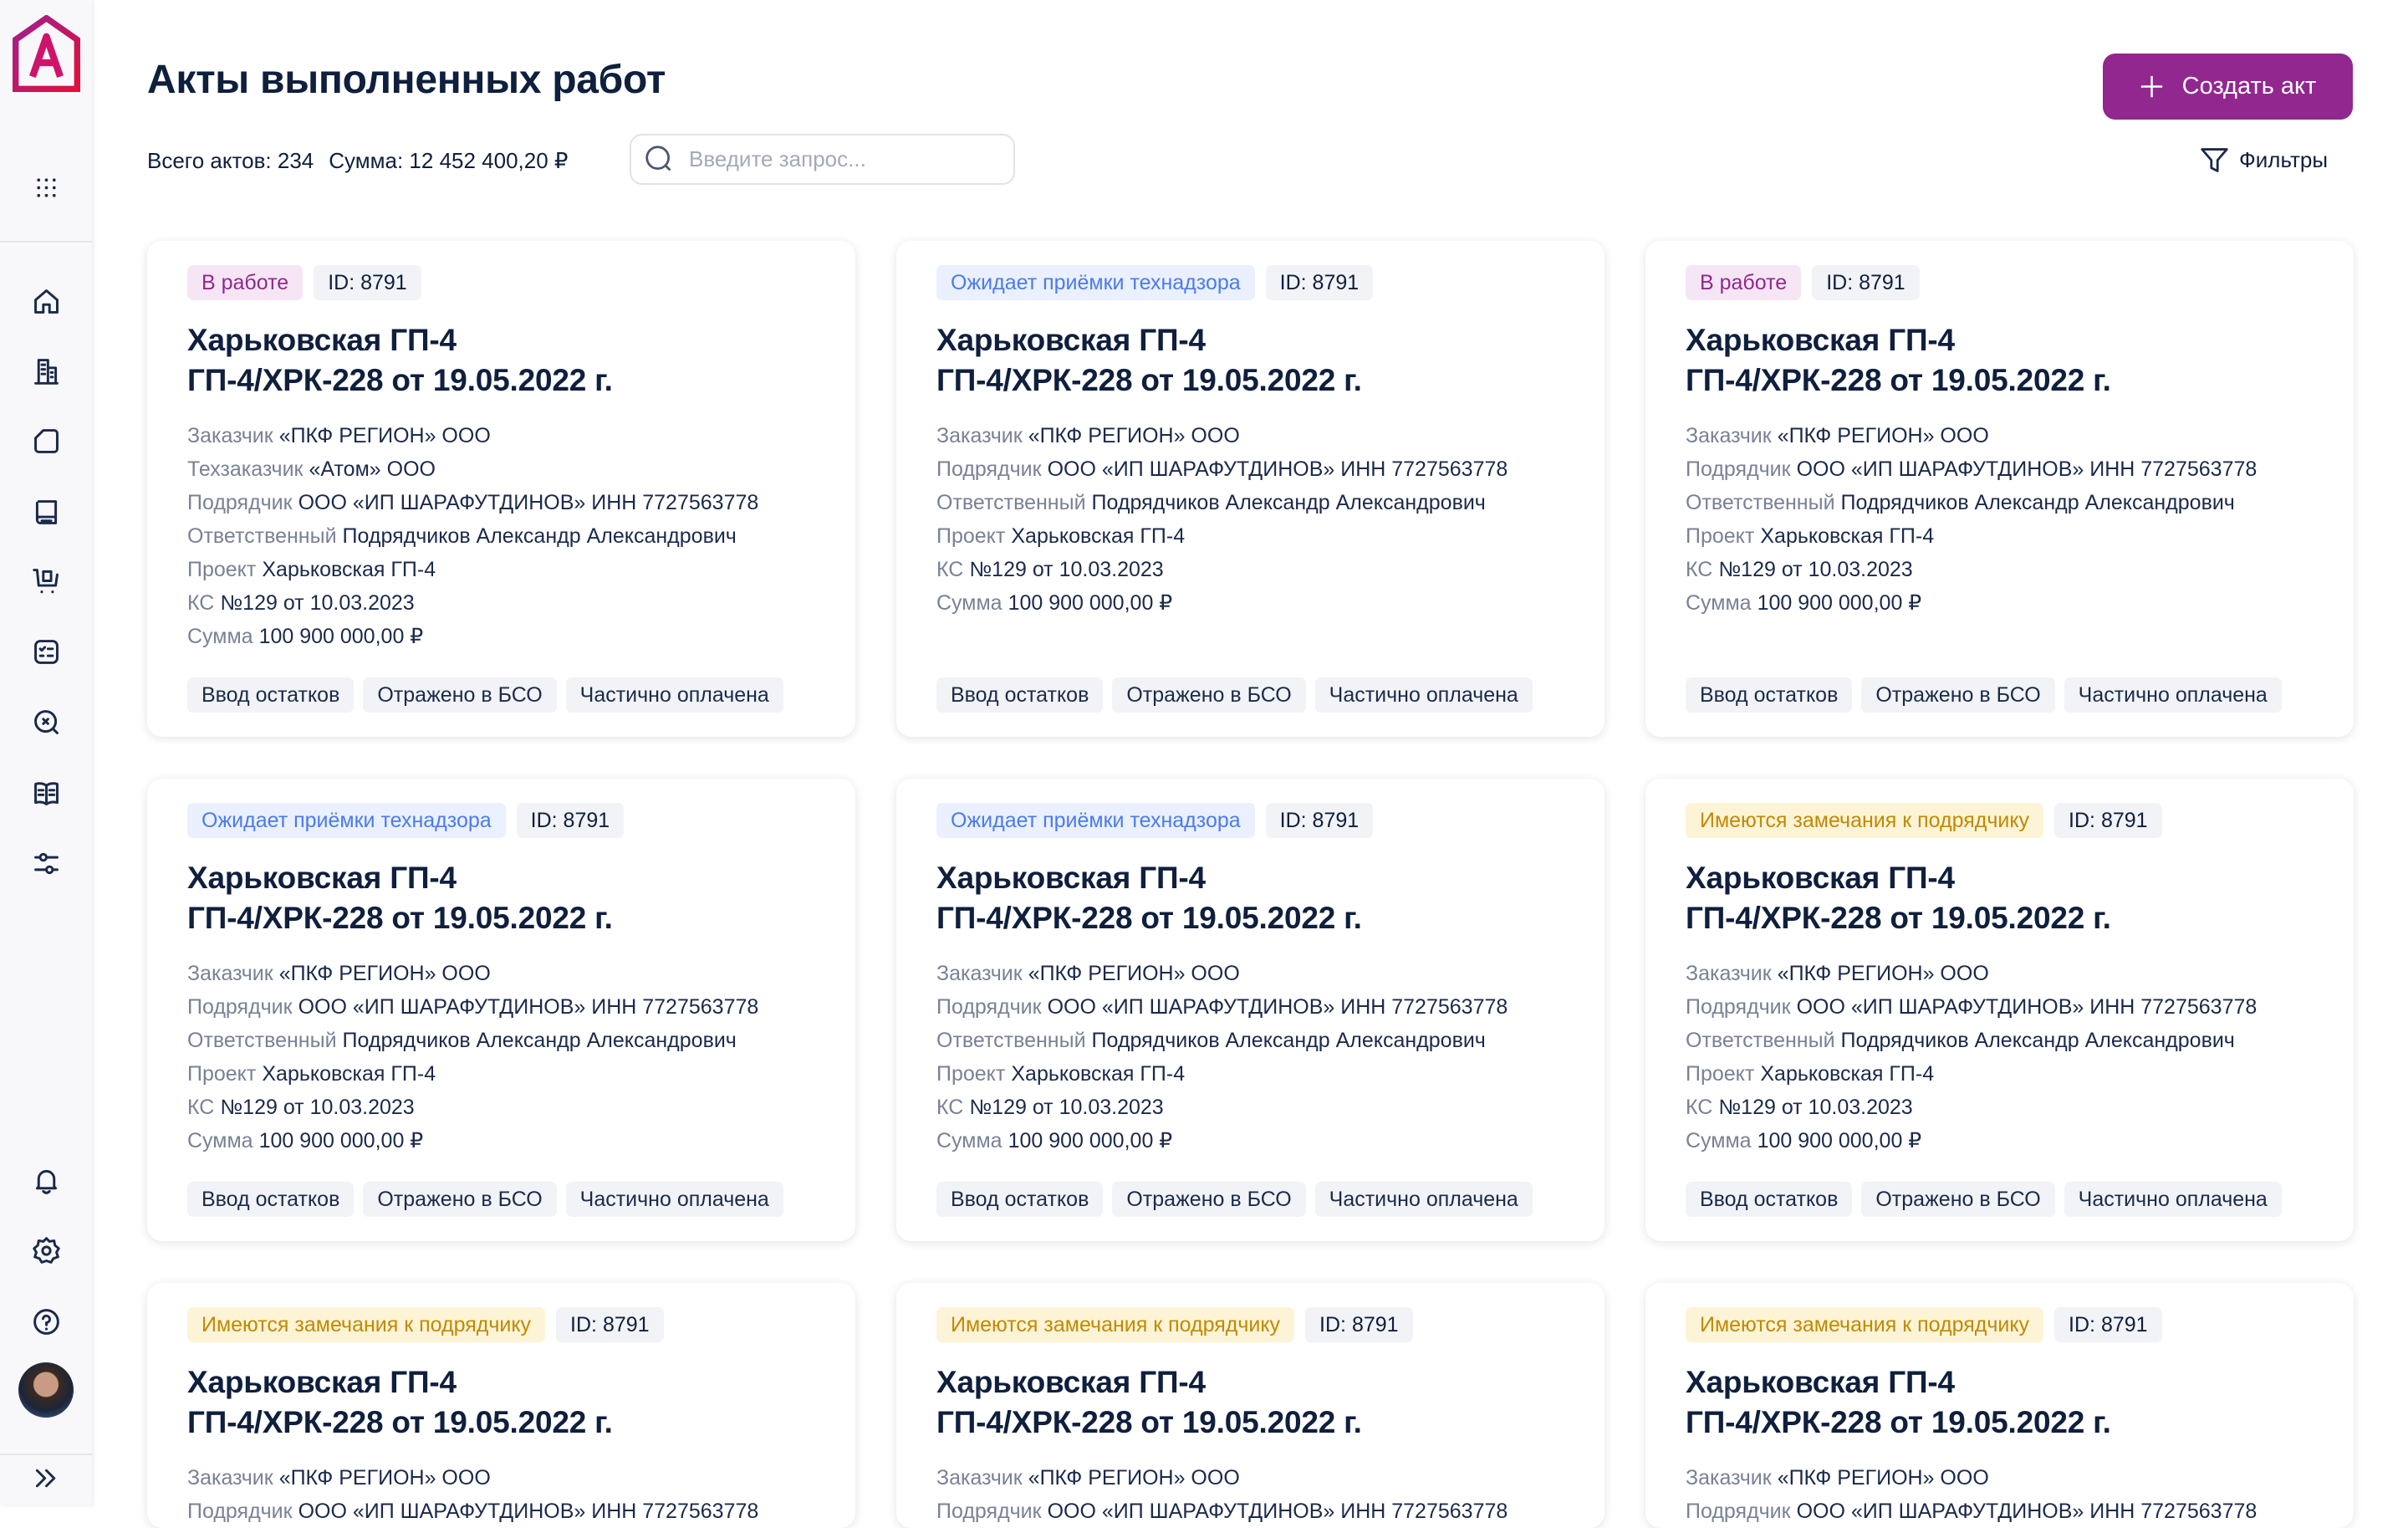 The height and width of the screenshot is (1528, 2408). I want to click on bell-icon, so click(46, 1180).